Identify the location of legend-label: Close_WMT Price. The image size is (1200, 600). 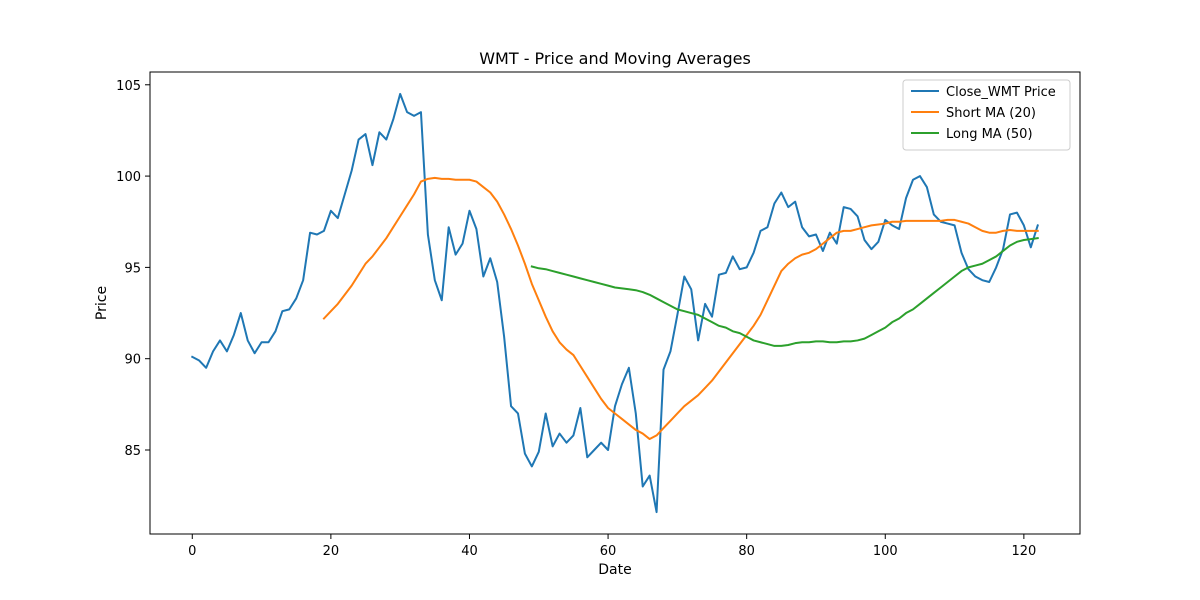
(1001, 92).